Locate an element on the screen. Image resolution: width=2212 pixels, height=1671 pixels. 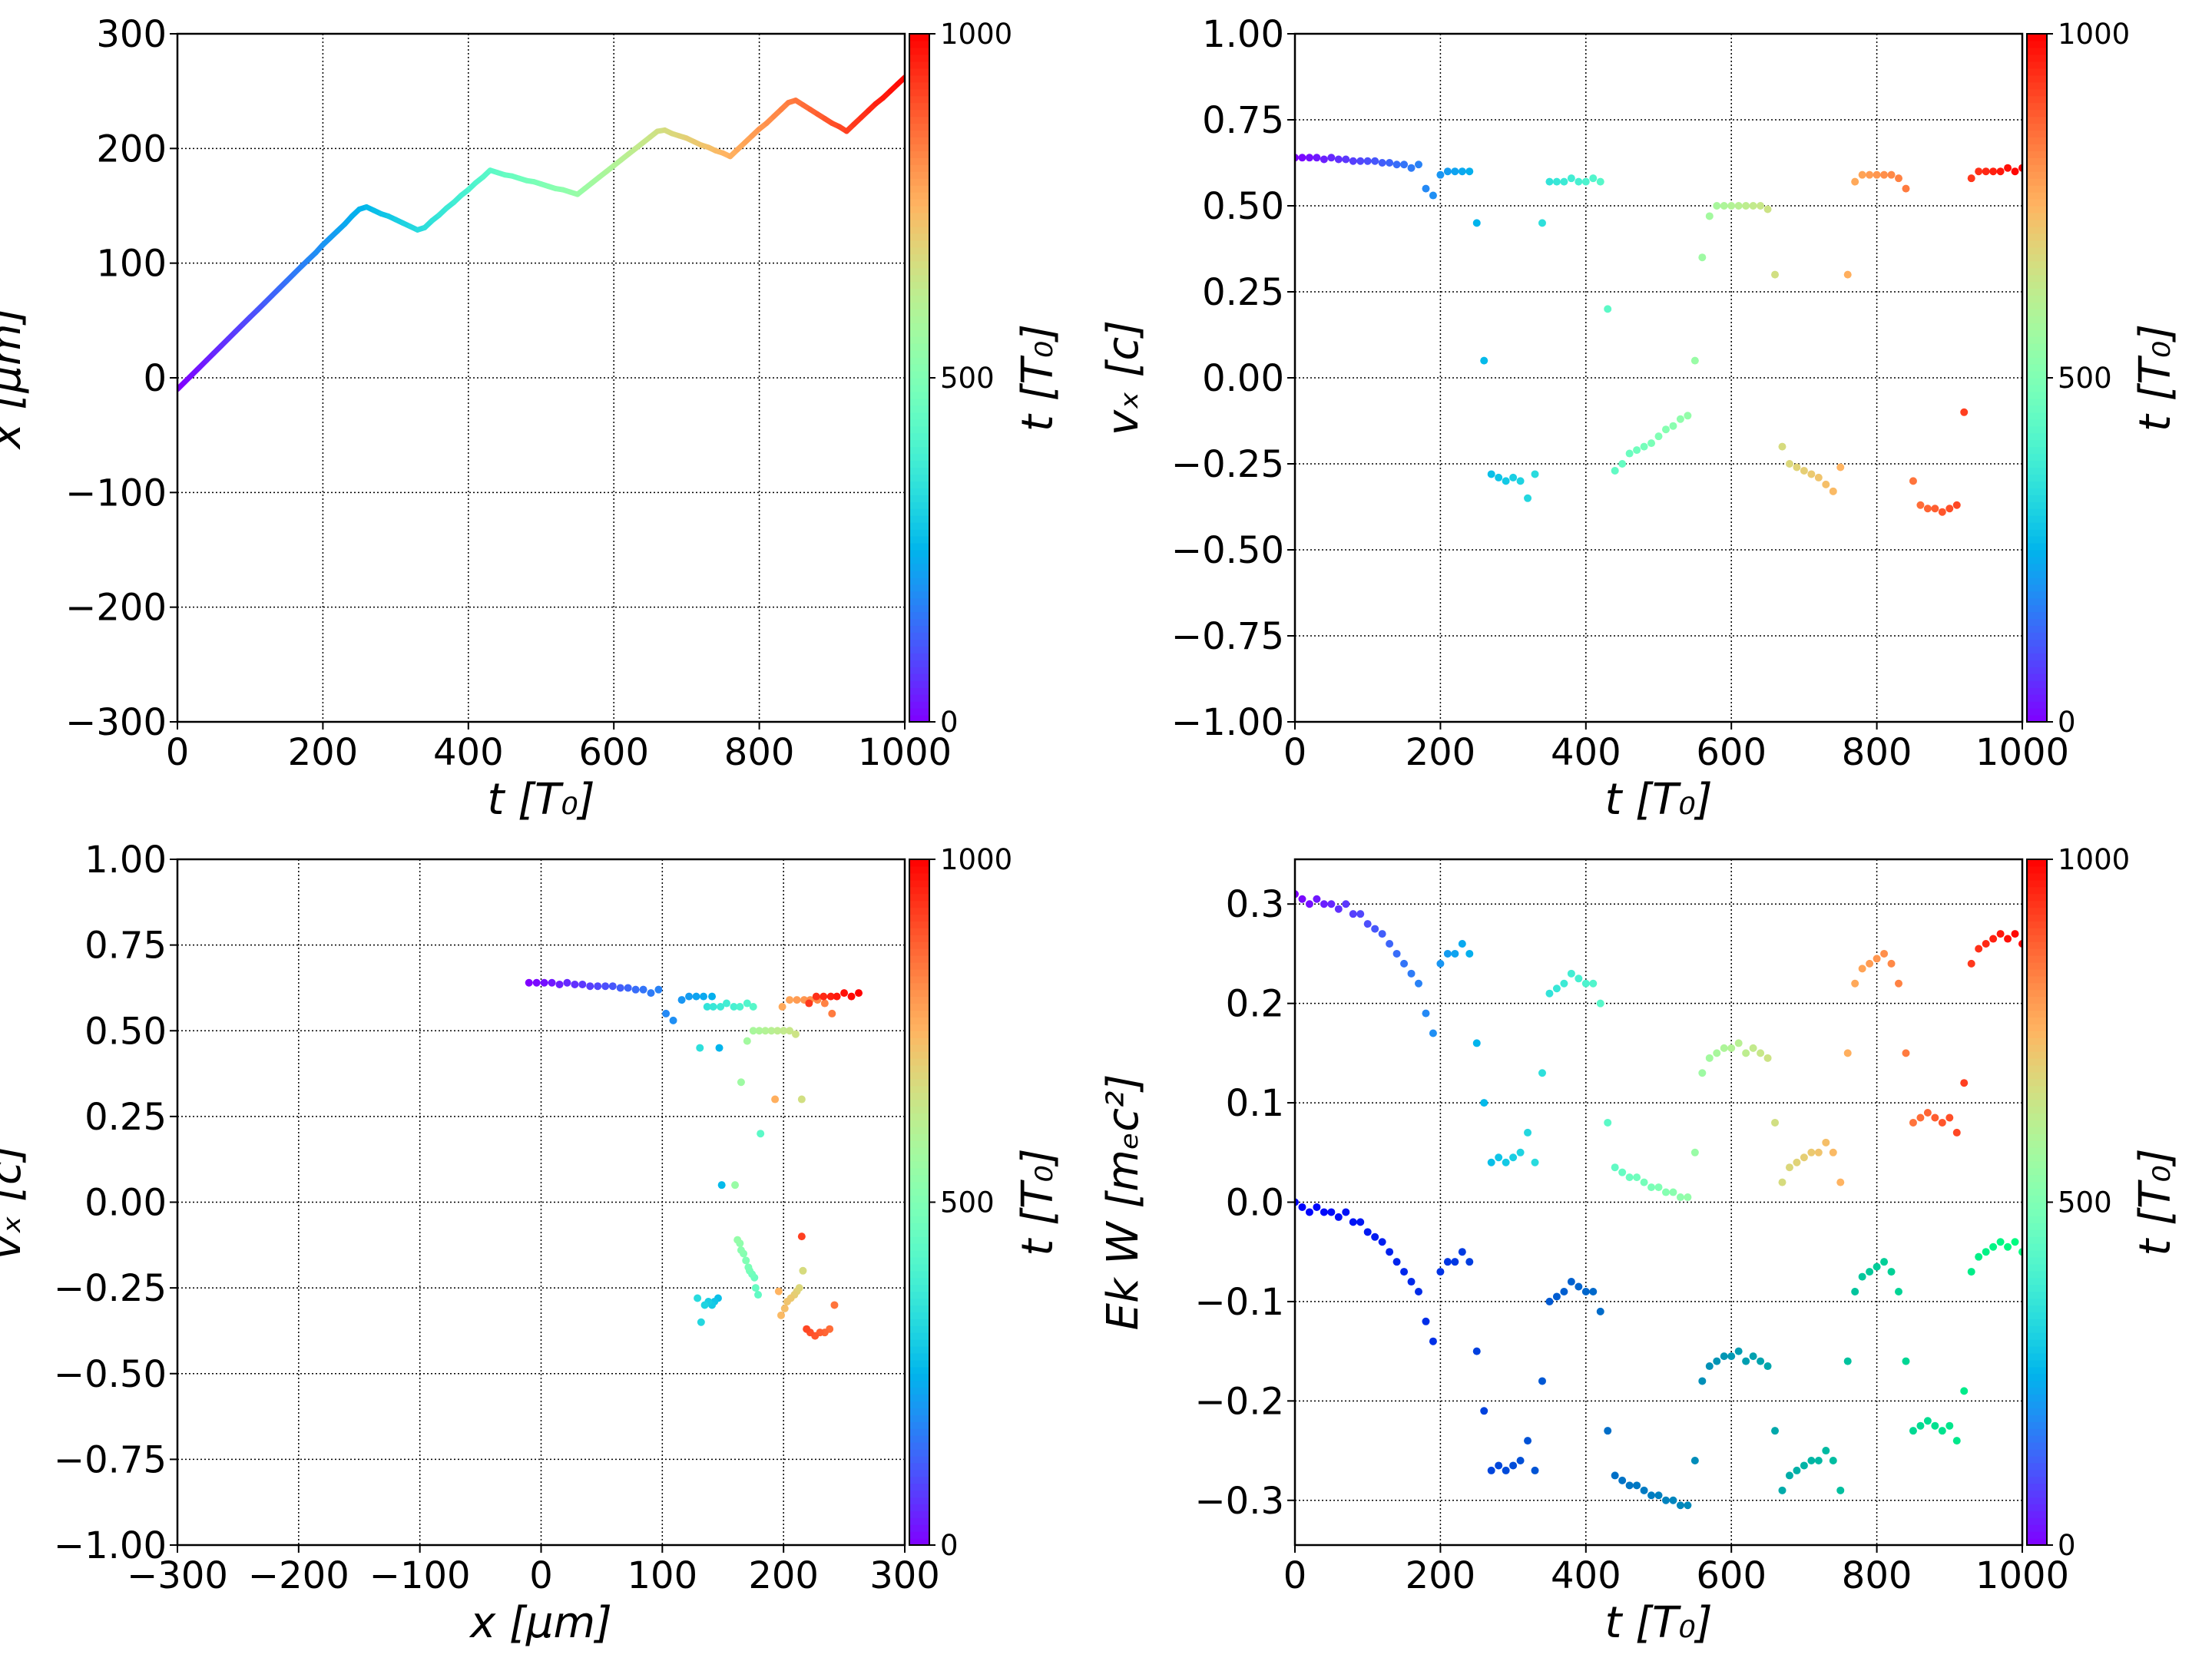
y-tick-label: −100 is located at coordinates (116, 493).